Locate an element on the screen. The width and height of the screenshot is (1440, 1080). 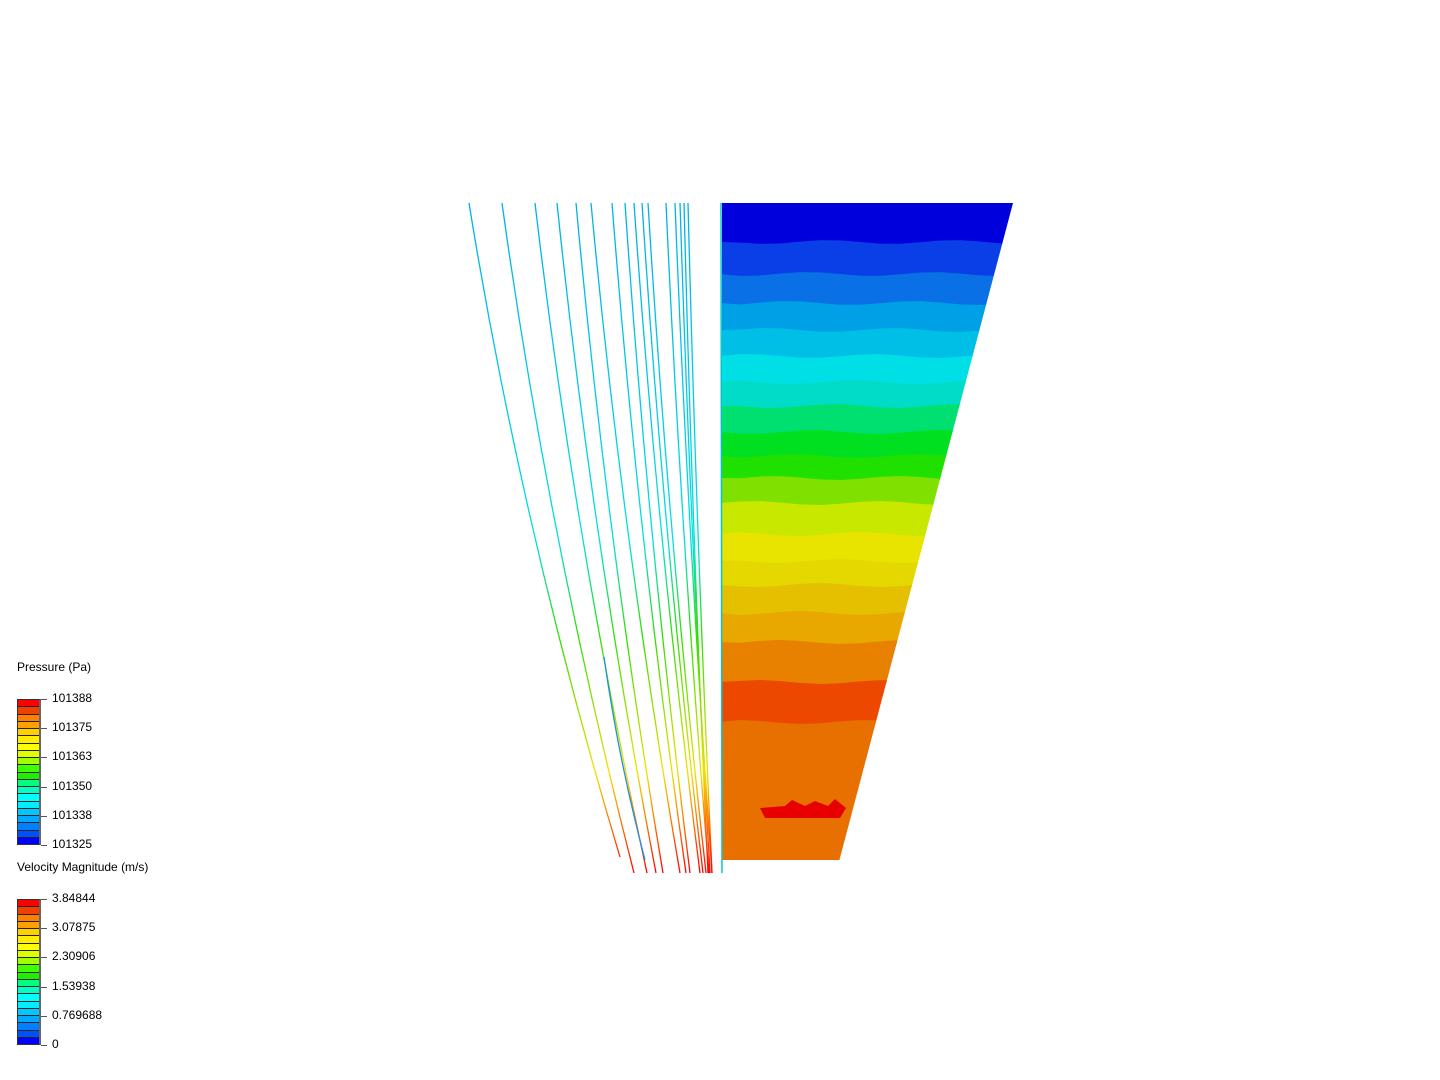
pressure-contour is located at coordinates (867, 531).